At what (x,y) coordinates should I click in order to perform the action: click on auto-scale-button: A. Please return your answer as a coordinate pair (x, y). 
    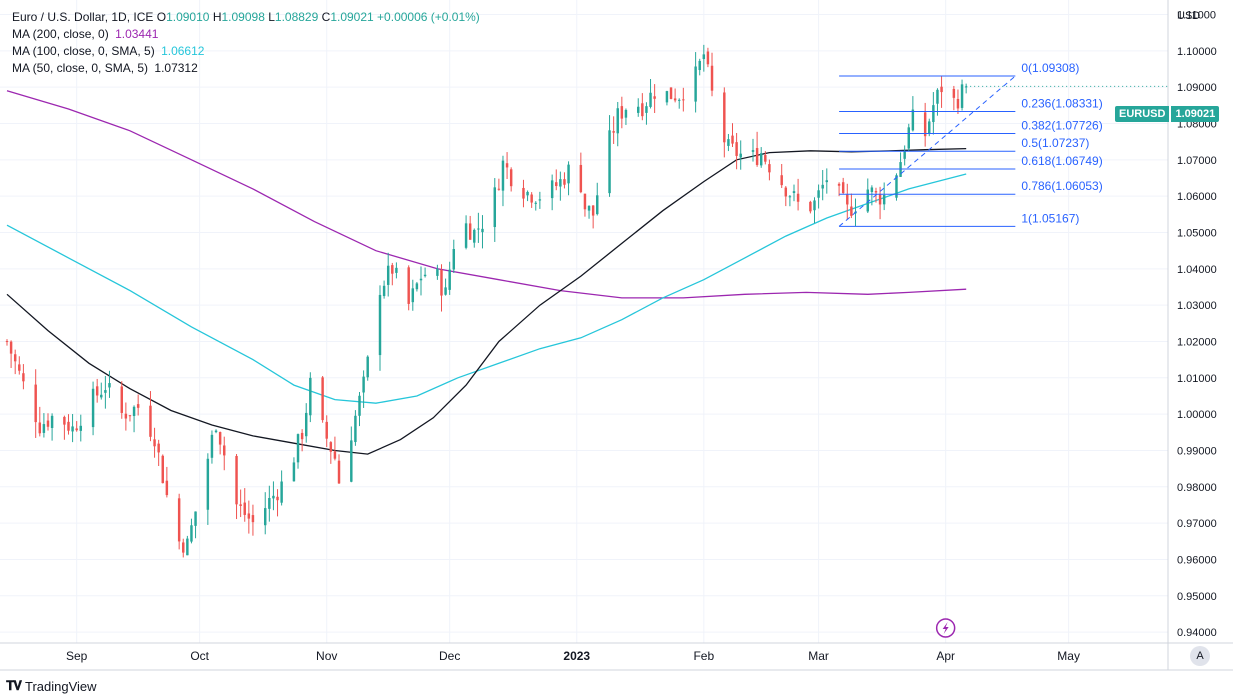
    Looking at the image, I should click on (1200, 656).